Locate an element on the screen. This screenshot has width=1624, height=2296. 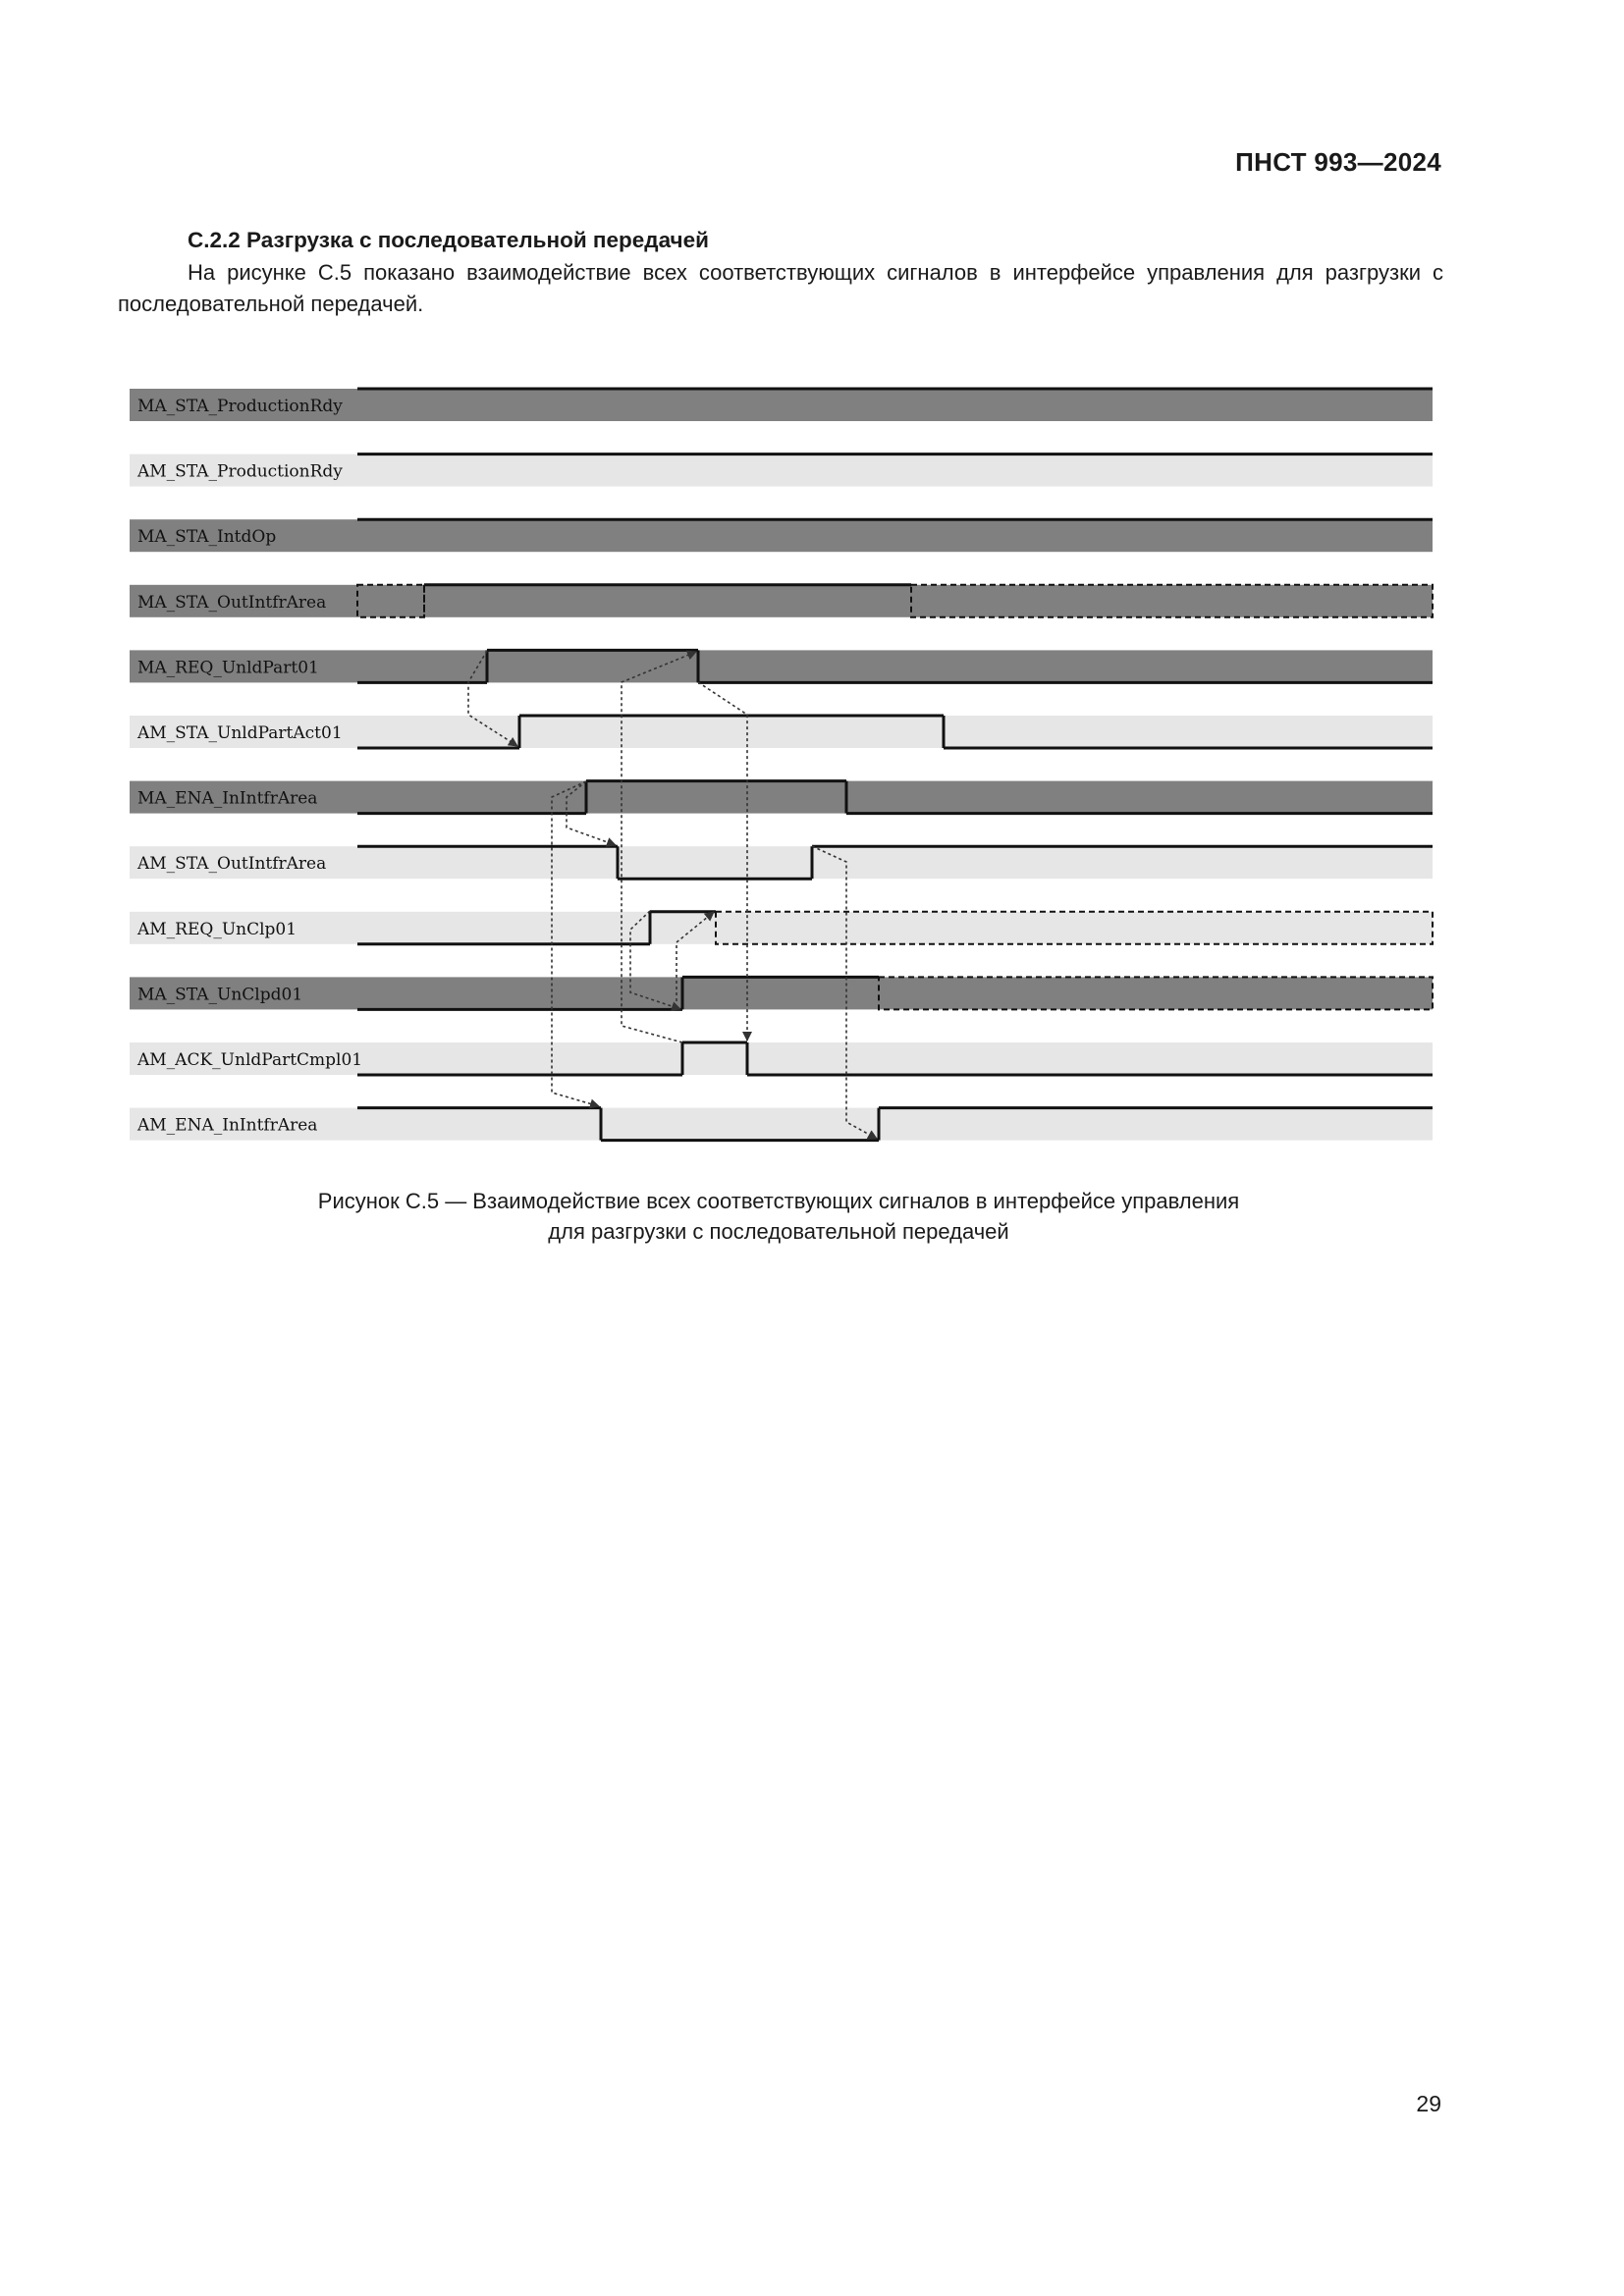
signal-label: MA_STA_IntdOp is located at coordinates (206, 537).